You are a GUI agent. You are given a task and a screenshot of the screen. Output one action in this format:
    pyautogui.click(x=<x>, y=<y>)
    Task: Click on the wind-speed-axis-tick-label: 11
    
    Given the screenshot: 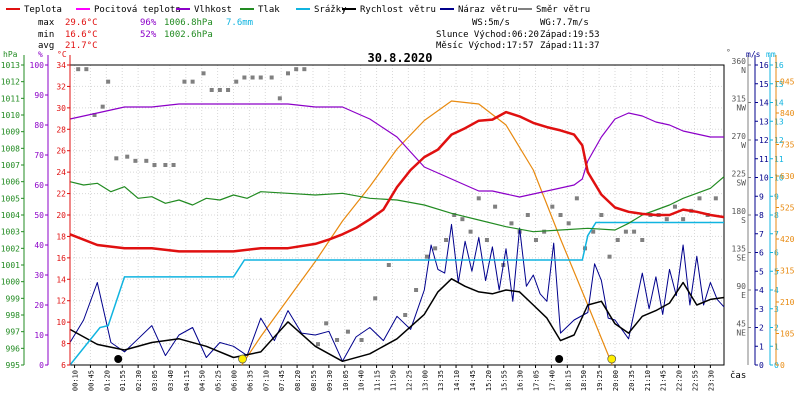 What is the action you would take?
    pyautogui.click(x=764, y=159)
    